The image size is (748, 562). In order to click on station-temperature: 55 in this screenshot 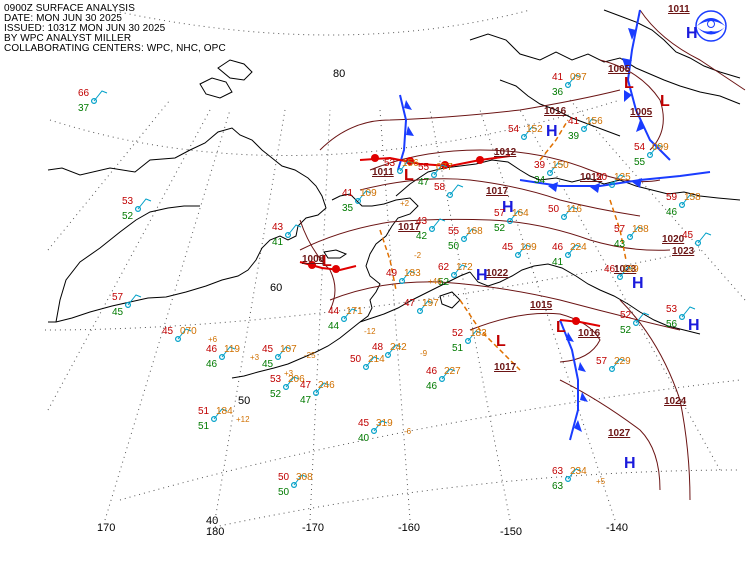, I will do `click(454, 231)`.